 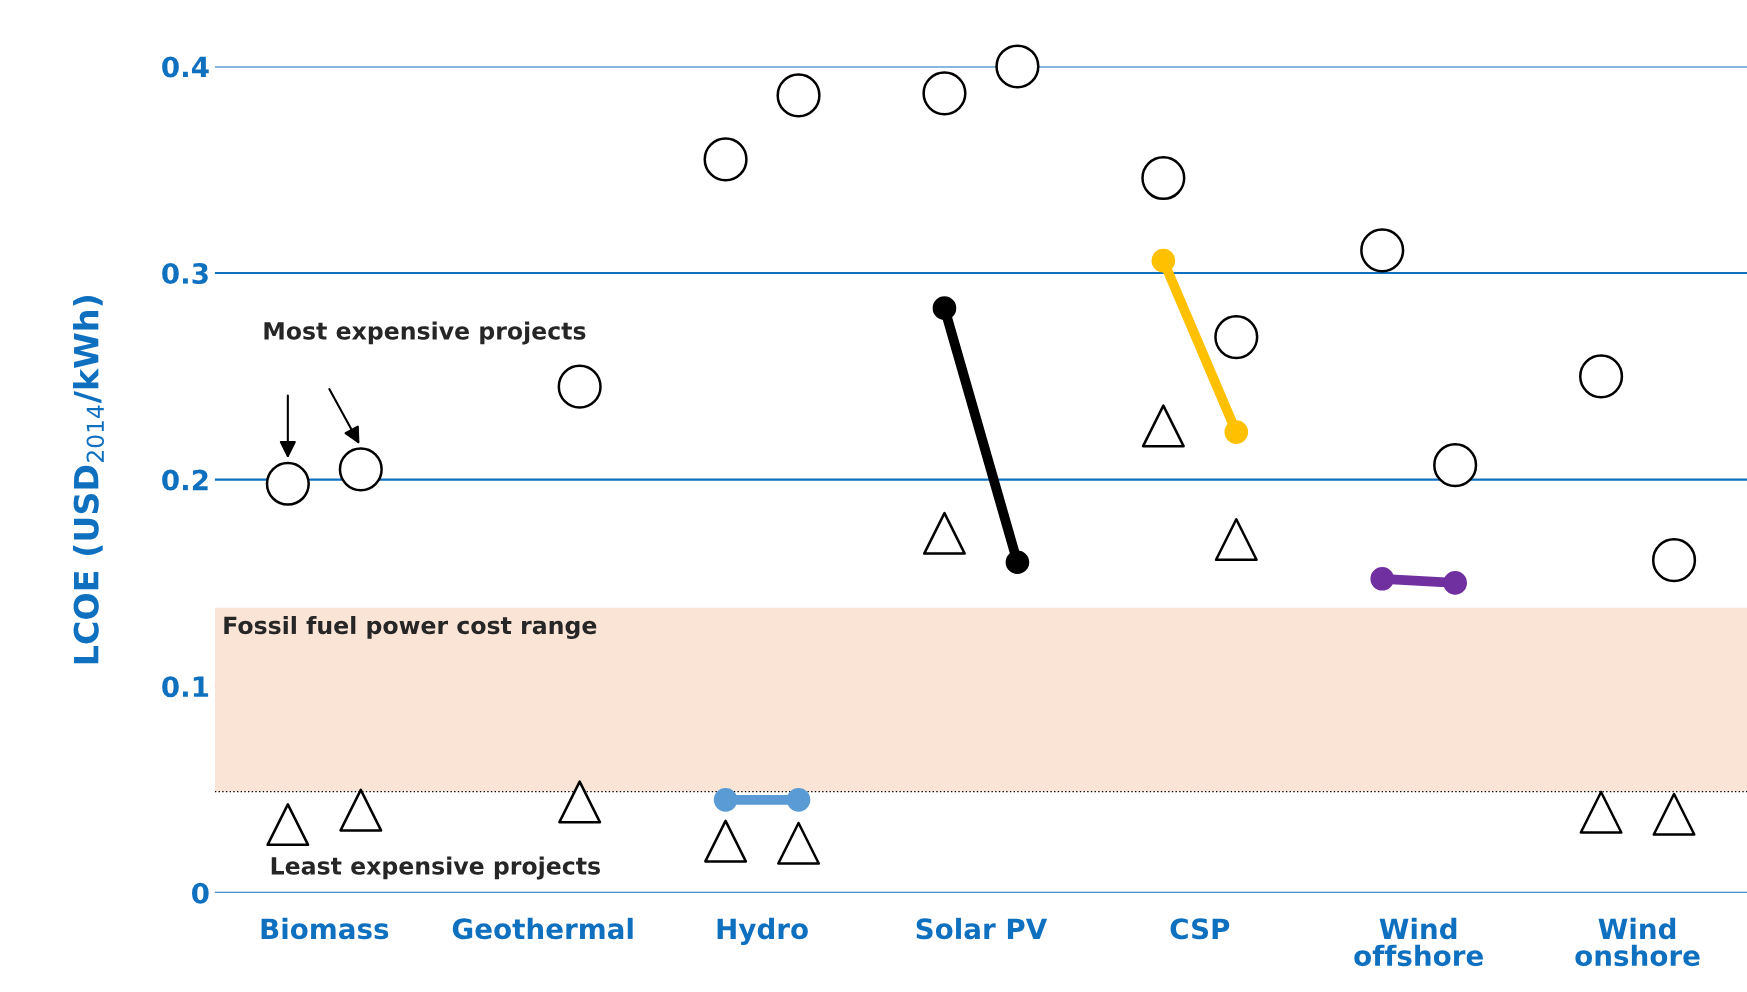 I want to click on y-tick-label: 0.4, so click(x=185, y=67).